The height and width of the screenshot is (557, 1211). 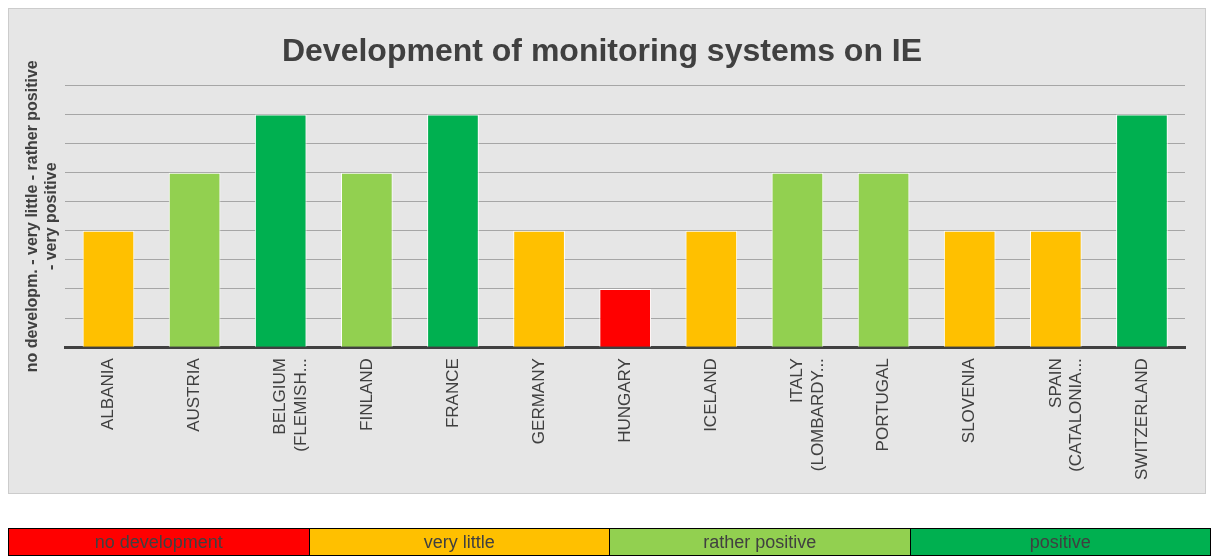 I want to click on chart-title: Development of monitoring systems on IE, so click(x=602, y=50).